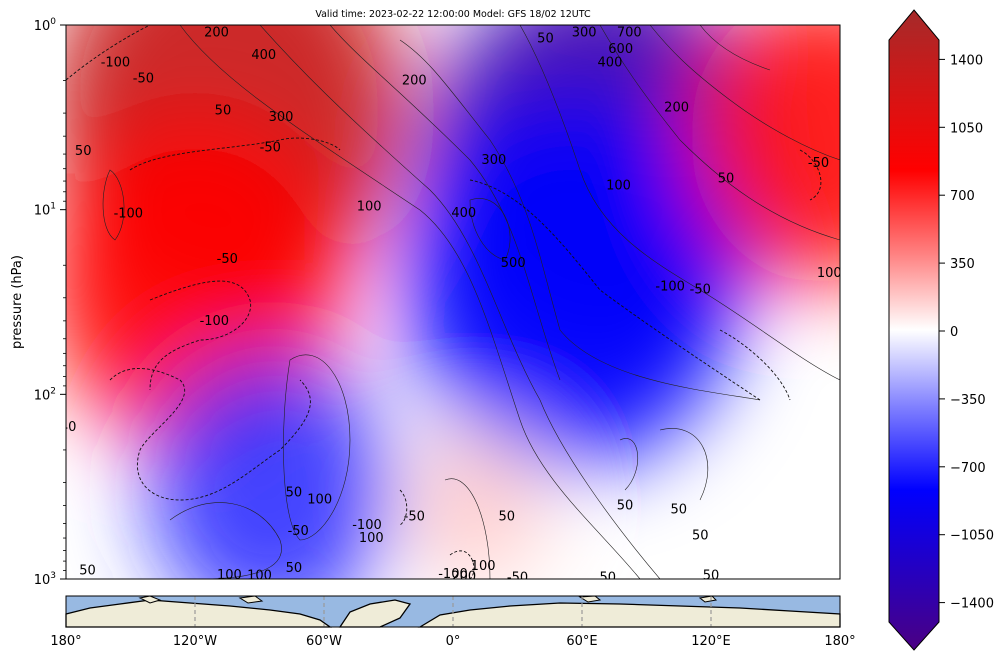  What do you see at coordinates (972, 604) in the screenshot?
I see `colorbar-tick-label: −1400` at bounding box center [972, 604].